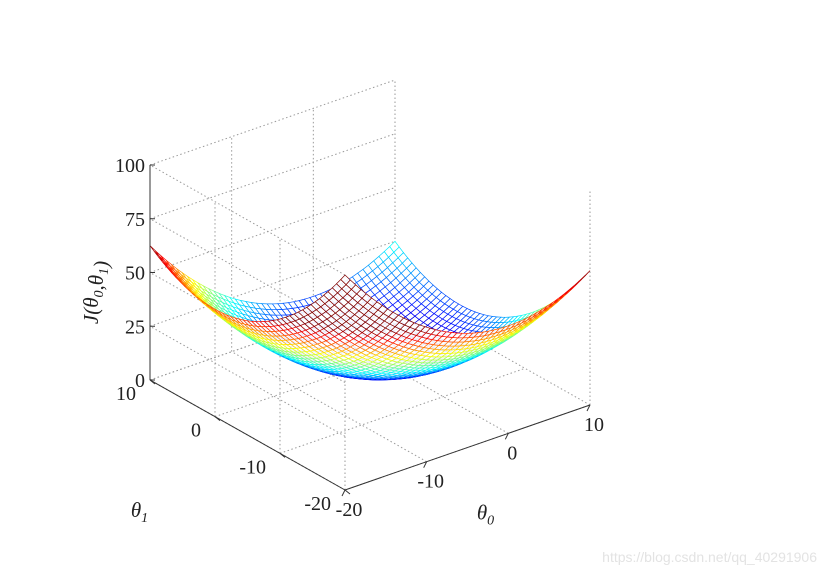  What do you see at coordinates (135, 327) in the screenshot?
I see `z-tick-label: 25` at bounding box center [135, 327].